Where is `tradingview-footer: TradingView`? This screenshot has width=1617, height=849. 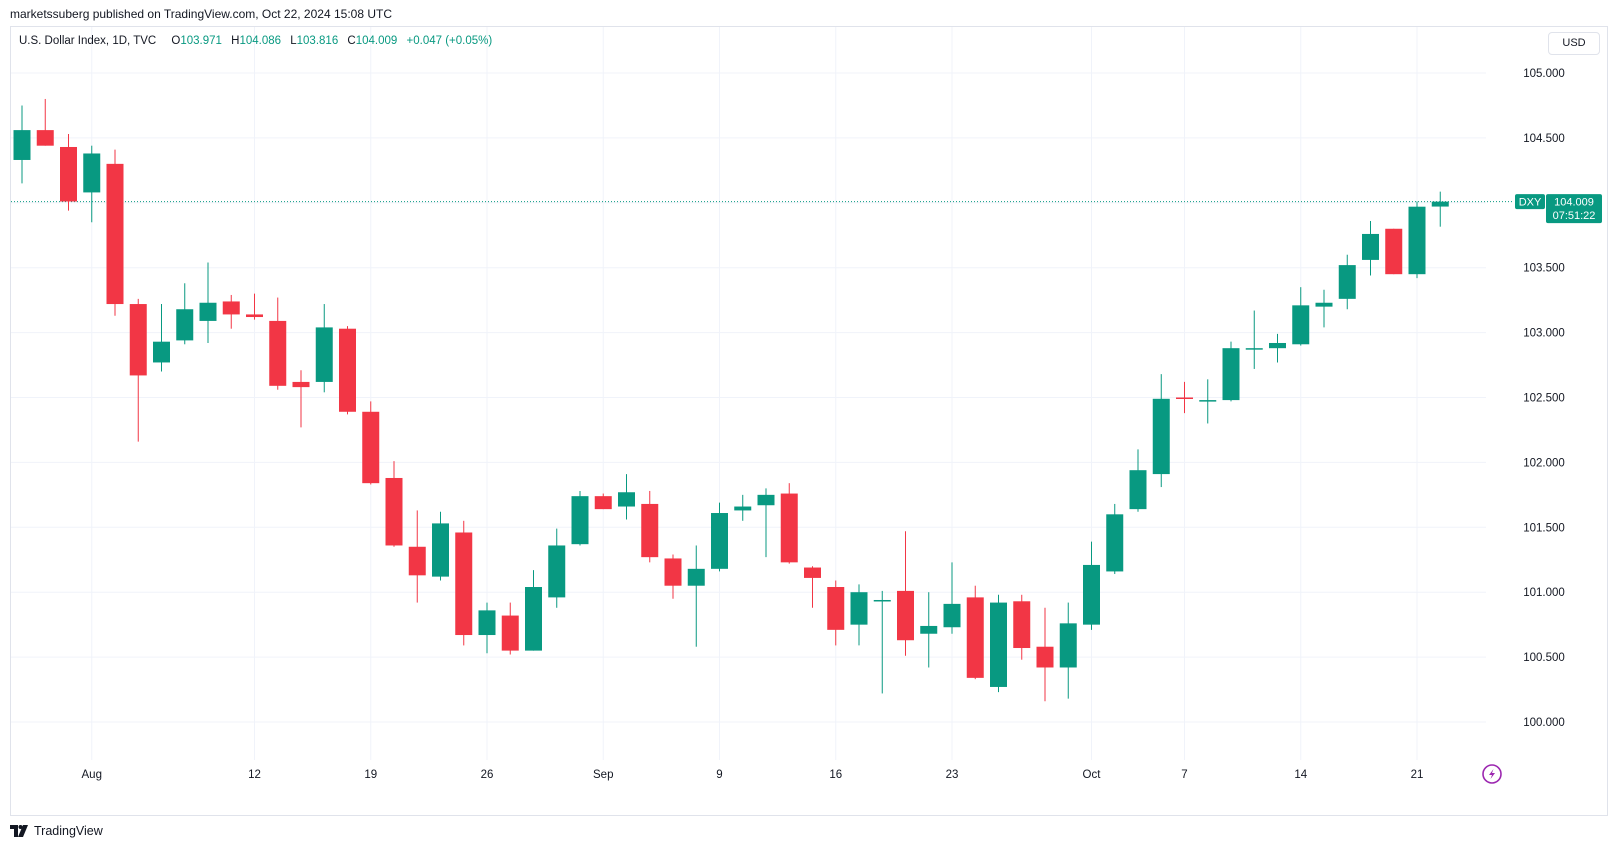 tradingview-footer: TradingView is located at coordinates (56, 831).